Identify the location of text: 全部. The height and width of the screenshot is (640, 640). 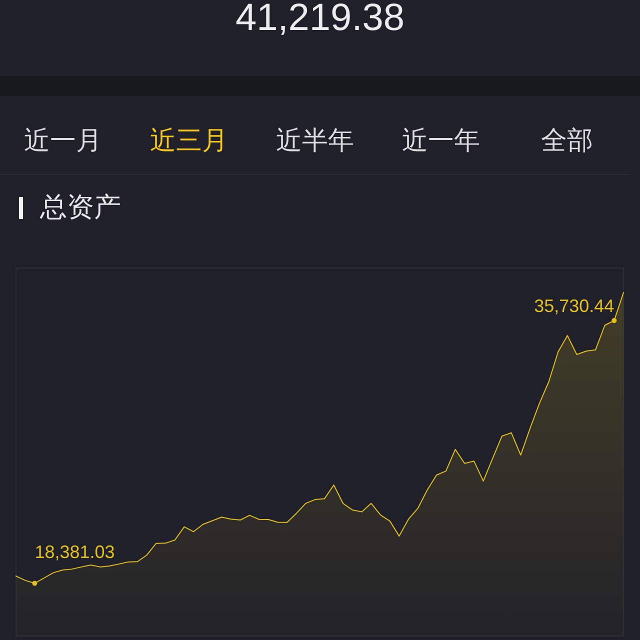
(567, 141).